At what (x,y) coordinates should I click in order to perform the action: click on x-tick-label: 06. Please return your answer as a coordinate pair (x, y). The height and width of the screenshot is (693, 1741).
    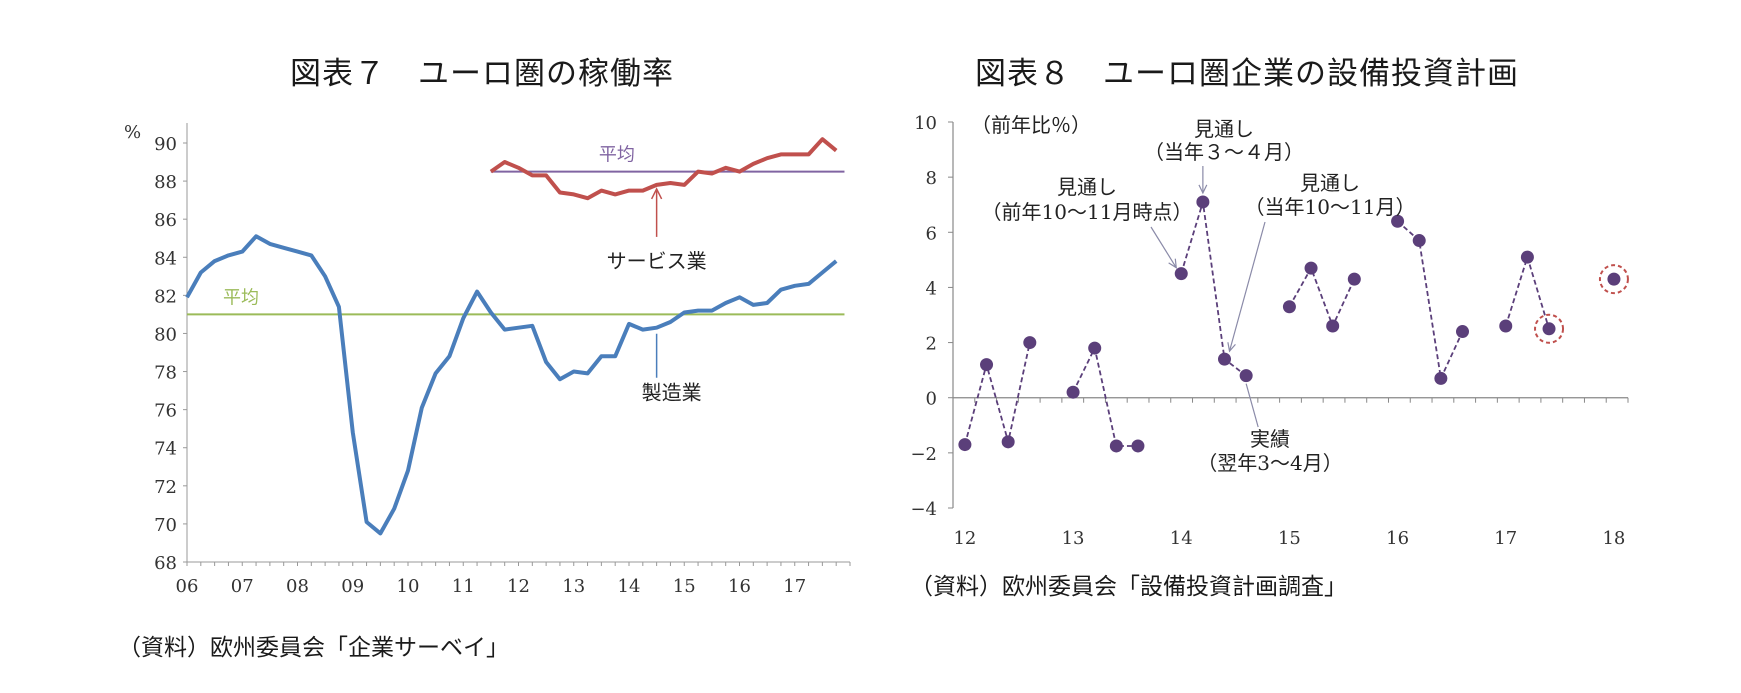
    Looking at the image, I should click on (187, 586).